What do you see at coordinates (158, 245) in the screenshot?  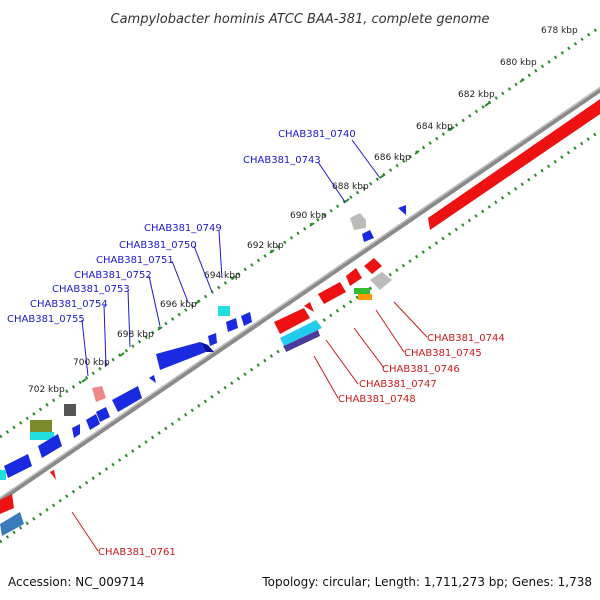 I see `gene-label: CHAB381_0750` at bounding box center [158, 245].